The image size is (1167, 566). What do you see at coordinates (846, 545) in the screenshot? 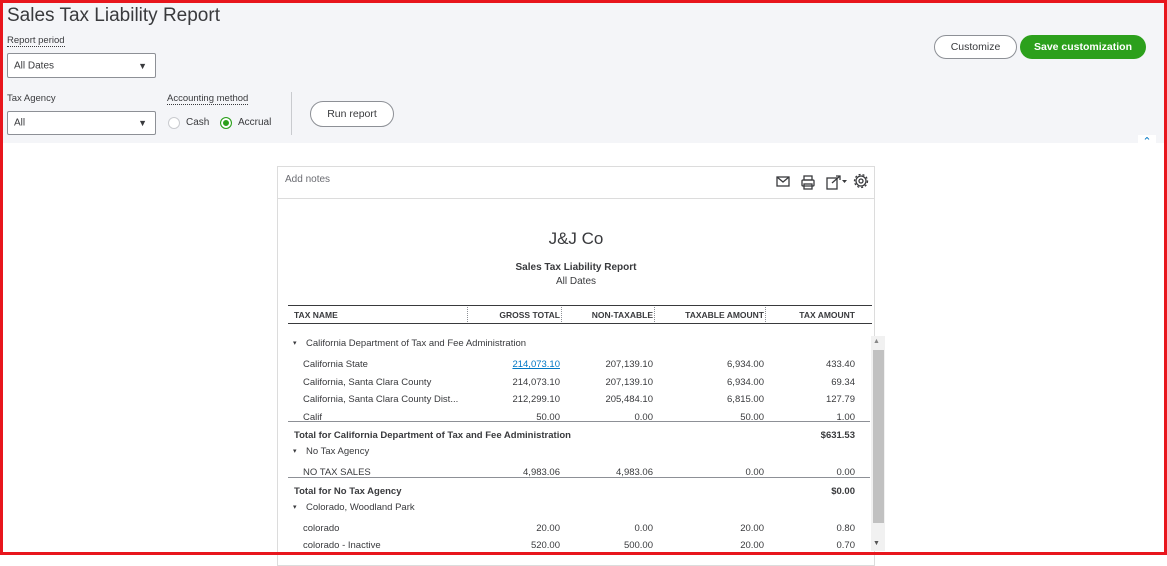
I see `amount: 0.70` at bounding box center [846, 545].